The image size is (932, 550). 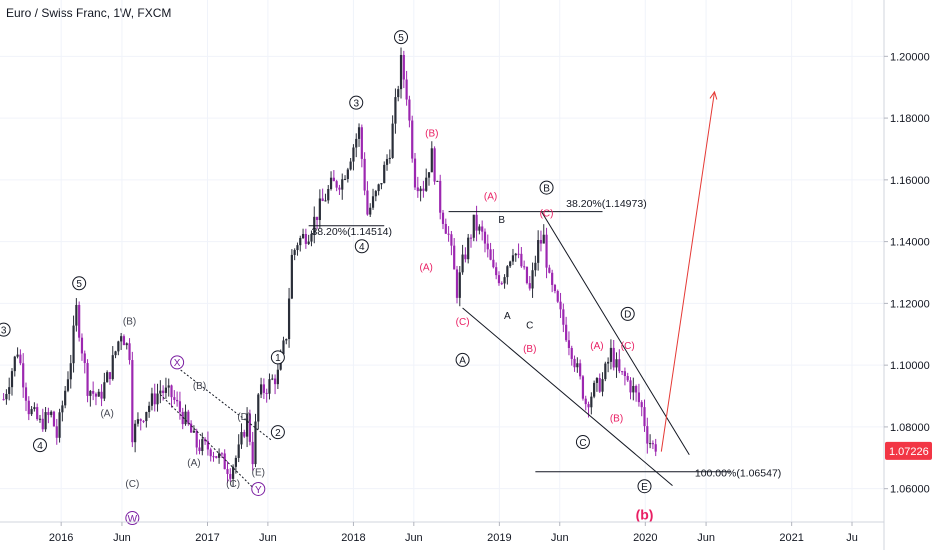 What do you see at coordinates (529, 326) in the screenshot?
I see `wave-label: C` at bounding box center [529, 326].